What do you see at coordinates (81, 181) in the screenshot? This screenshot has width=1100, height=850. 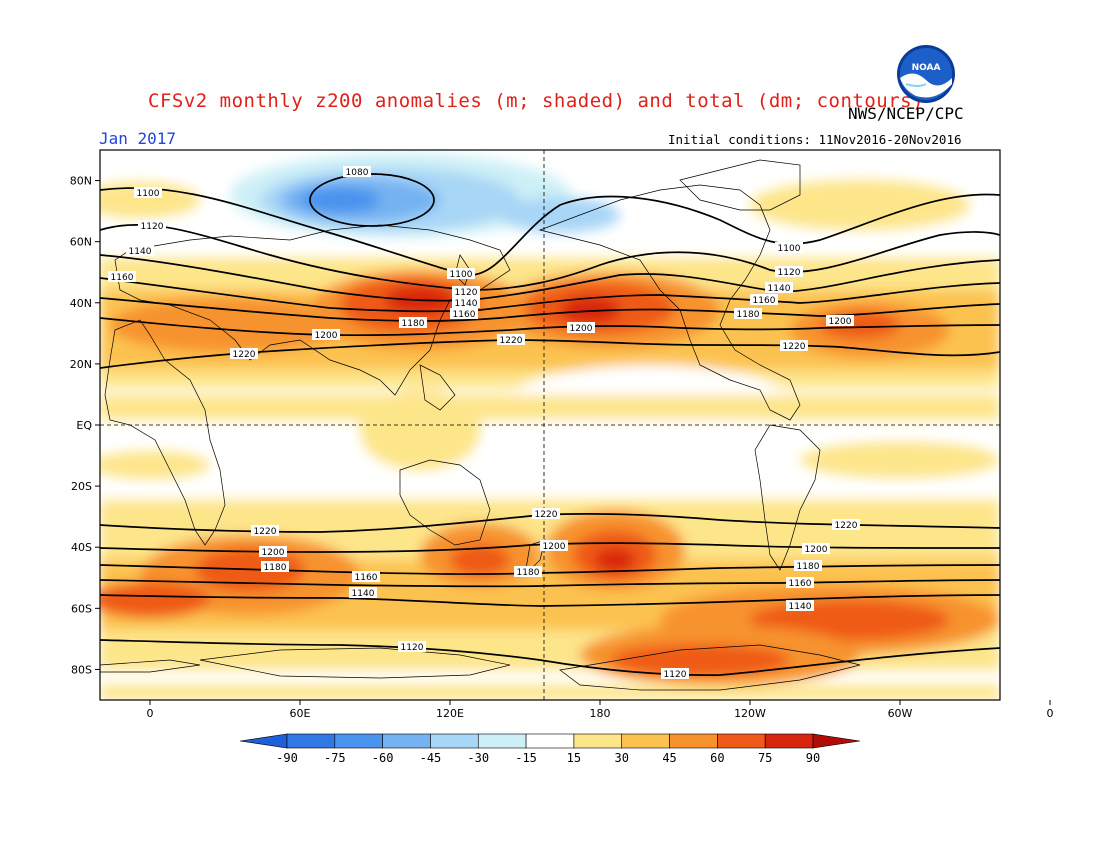 I see `lat-label: 80N` at bounding box center [81, 181].